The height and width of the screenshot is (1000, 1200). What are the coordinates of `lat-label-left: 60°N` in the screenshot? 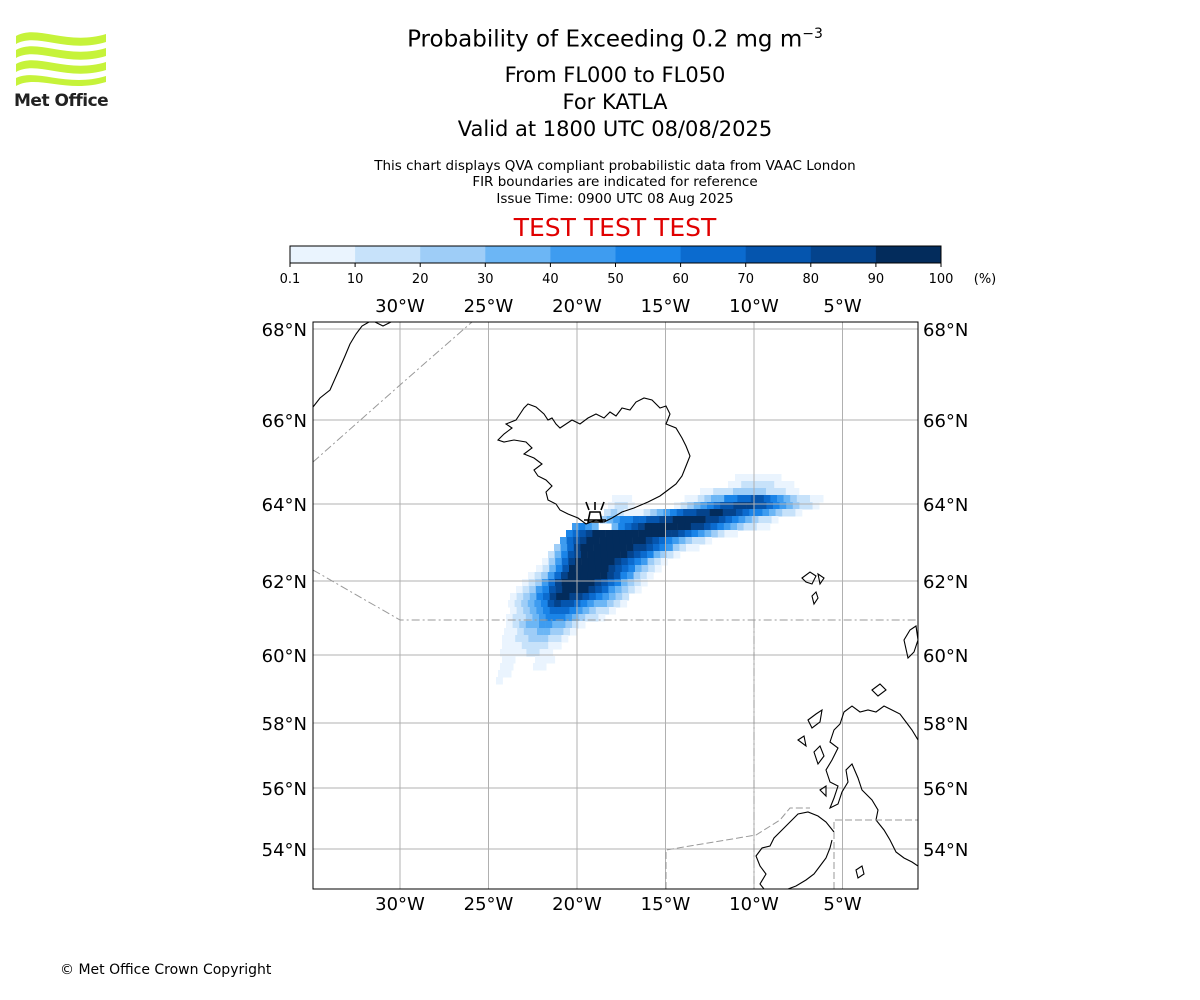 It's located at (284, 656).